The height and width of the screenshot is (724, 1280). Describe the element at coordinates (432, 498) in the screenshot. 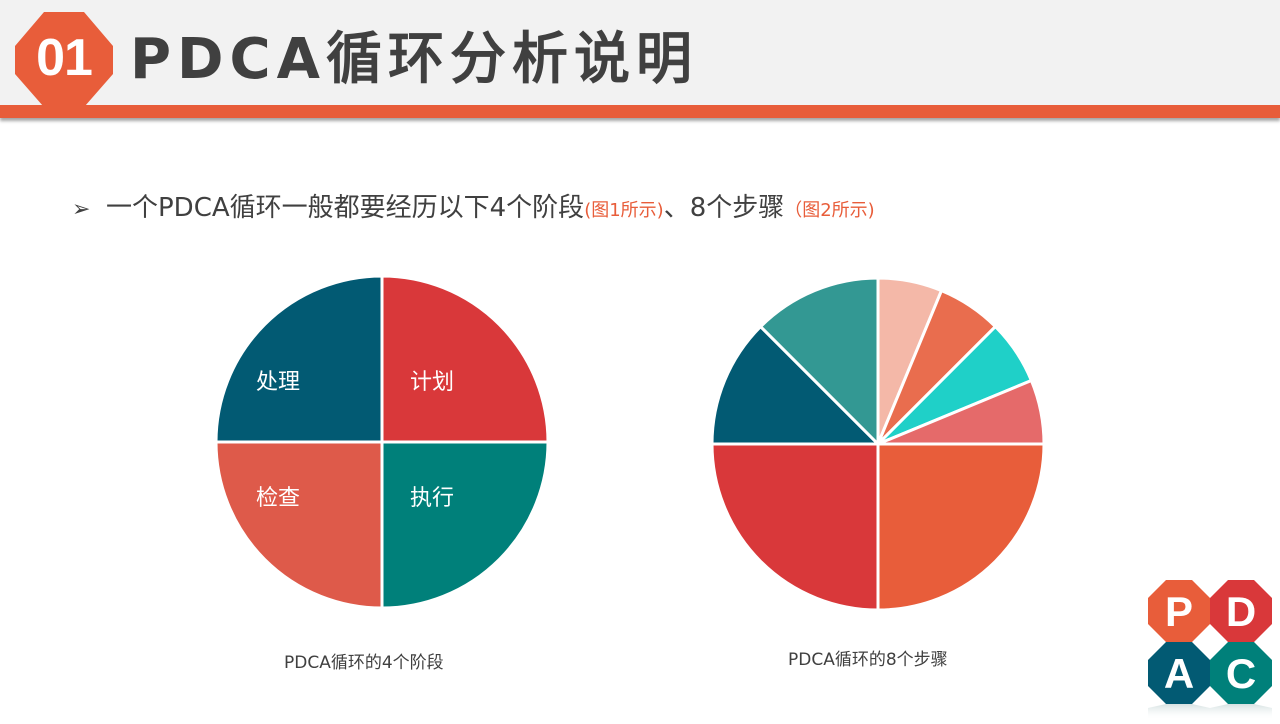

I see `label-do: 执行` at that location.